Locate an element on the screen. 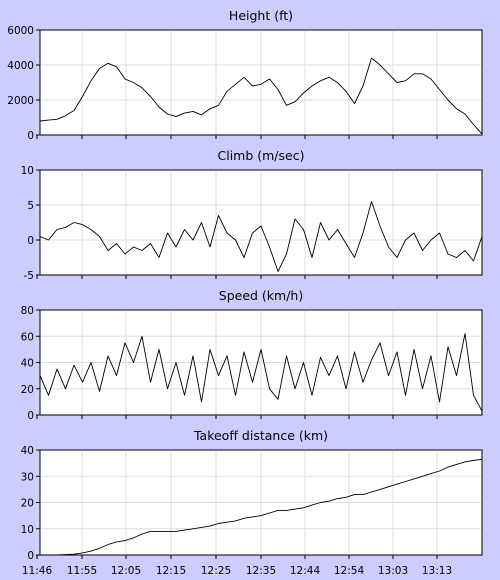 The width and height of the screenshot is (500, 580). panel-3-y-tick-label: 0 is located at coordinates (30, 416).